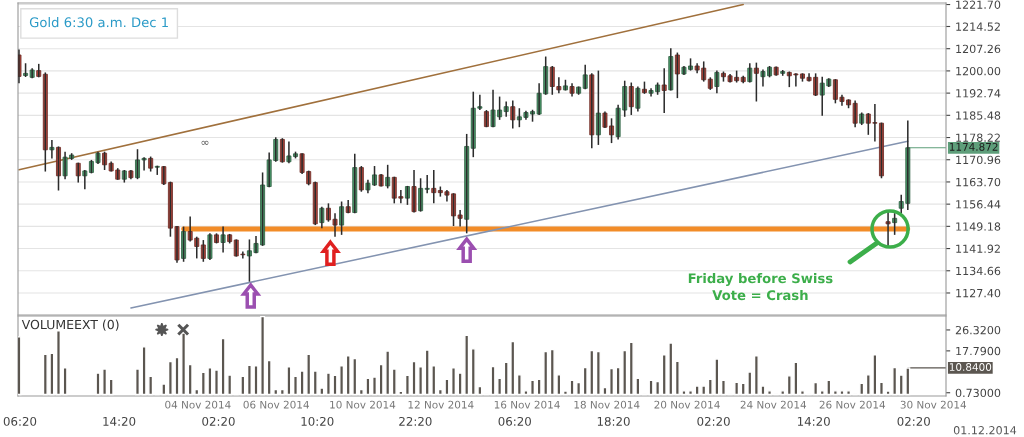  I want to click on y-tick-label: 26.3200, so click(978, 330).